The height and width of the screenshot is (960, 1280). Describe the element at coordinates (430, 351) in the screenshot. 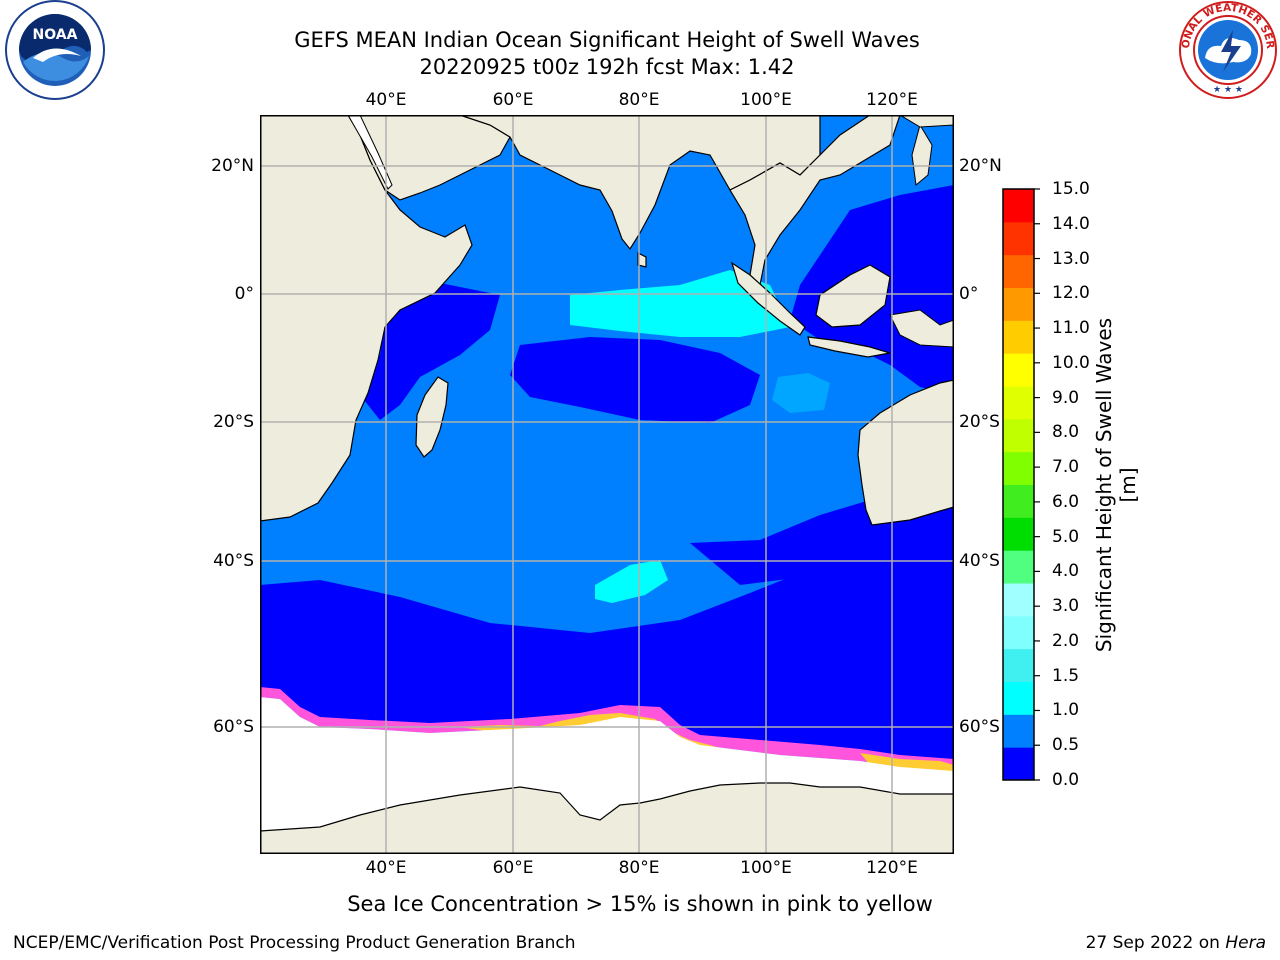

I see `madagascar-low-swell-area` at that location.